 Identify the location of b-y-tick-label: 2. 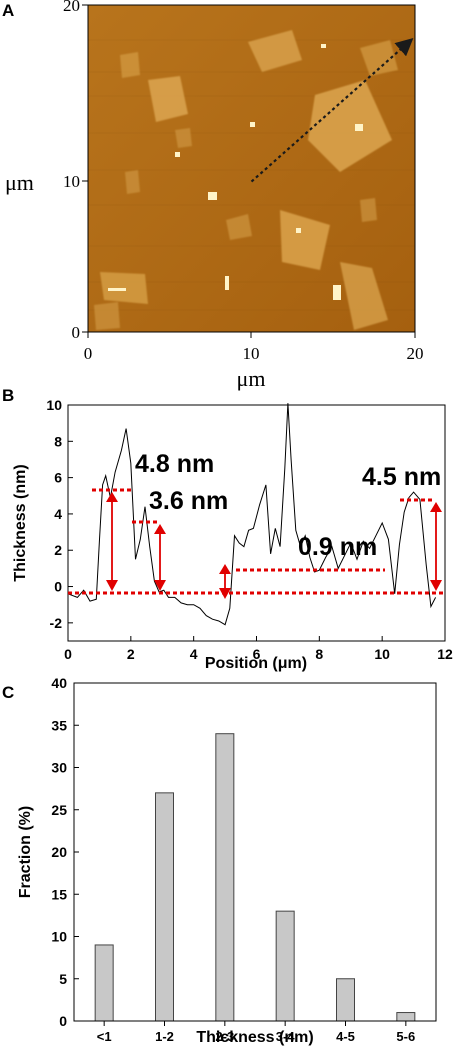
(58, 550).